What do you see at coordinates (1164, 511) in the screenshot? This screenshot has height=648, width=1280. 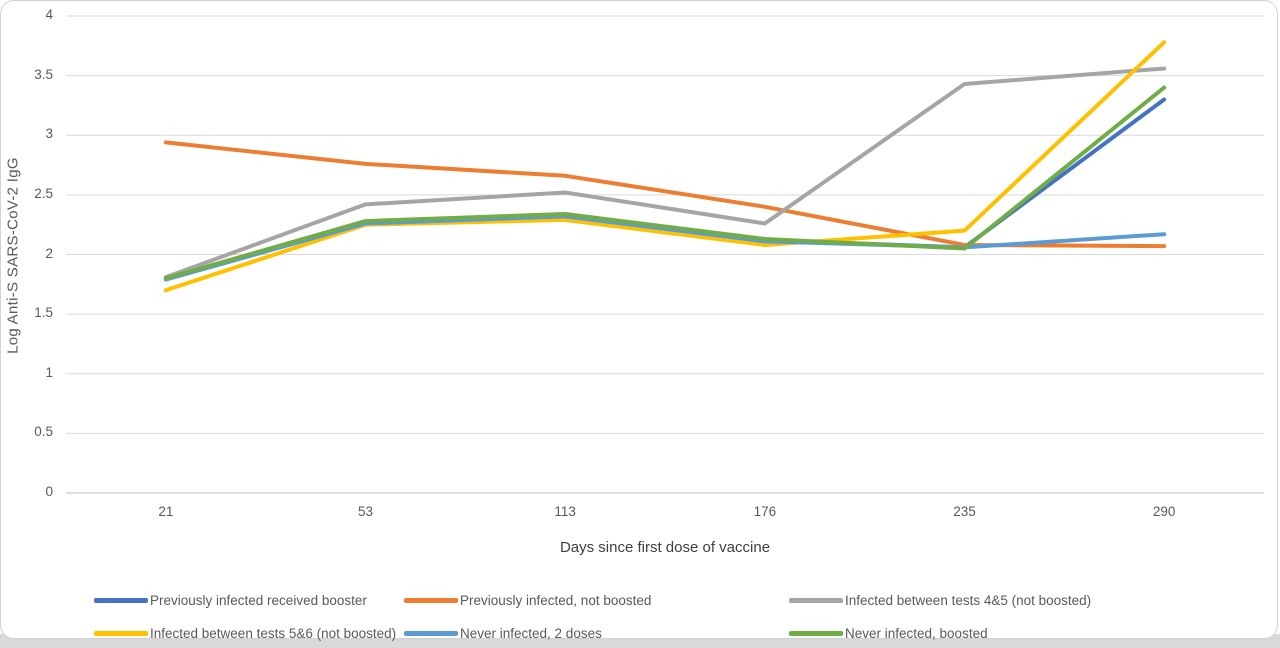 I see `x-tick-label: 290` at bounding box center [1164, 511].